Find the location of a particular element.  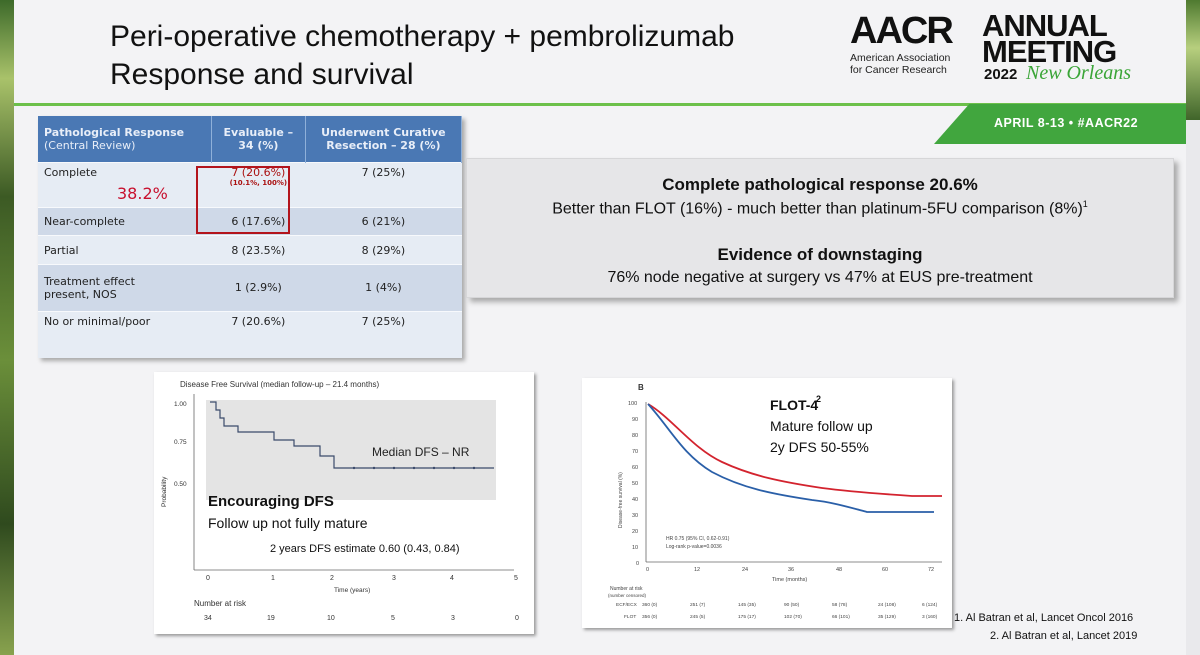

svg-text: 1 is located at coordinates (273, 578).